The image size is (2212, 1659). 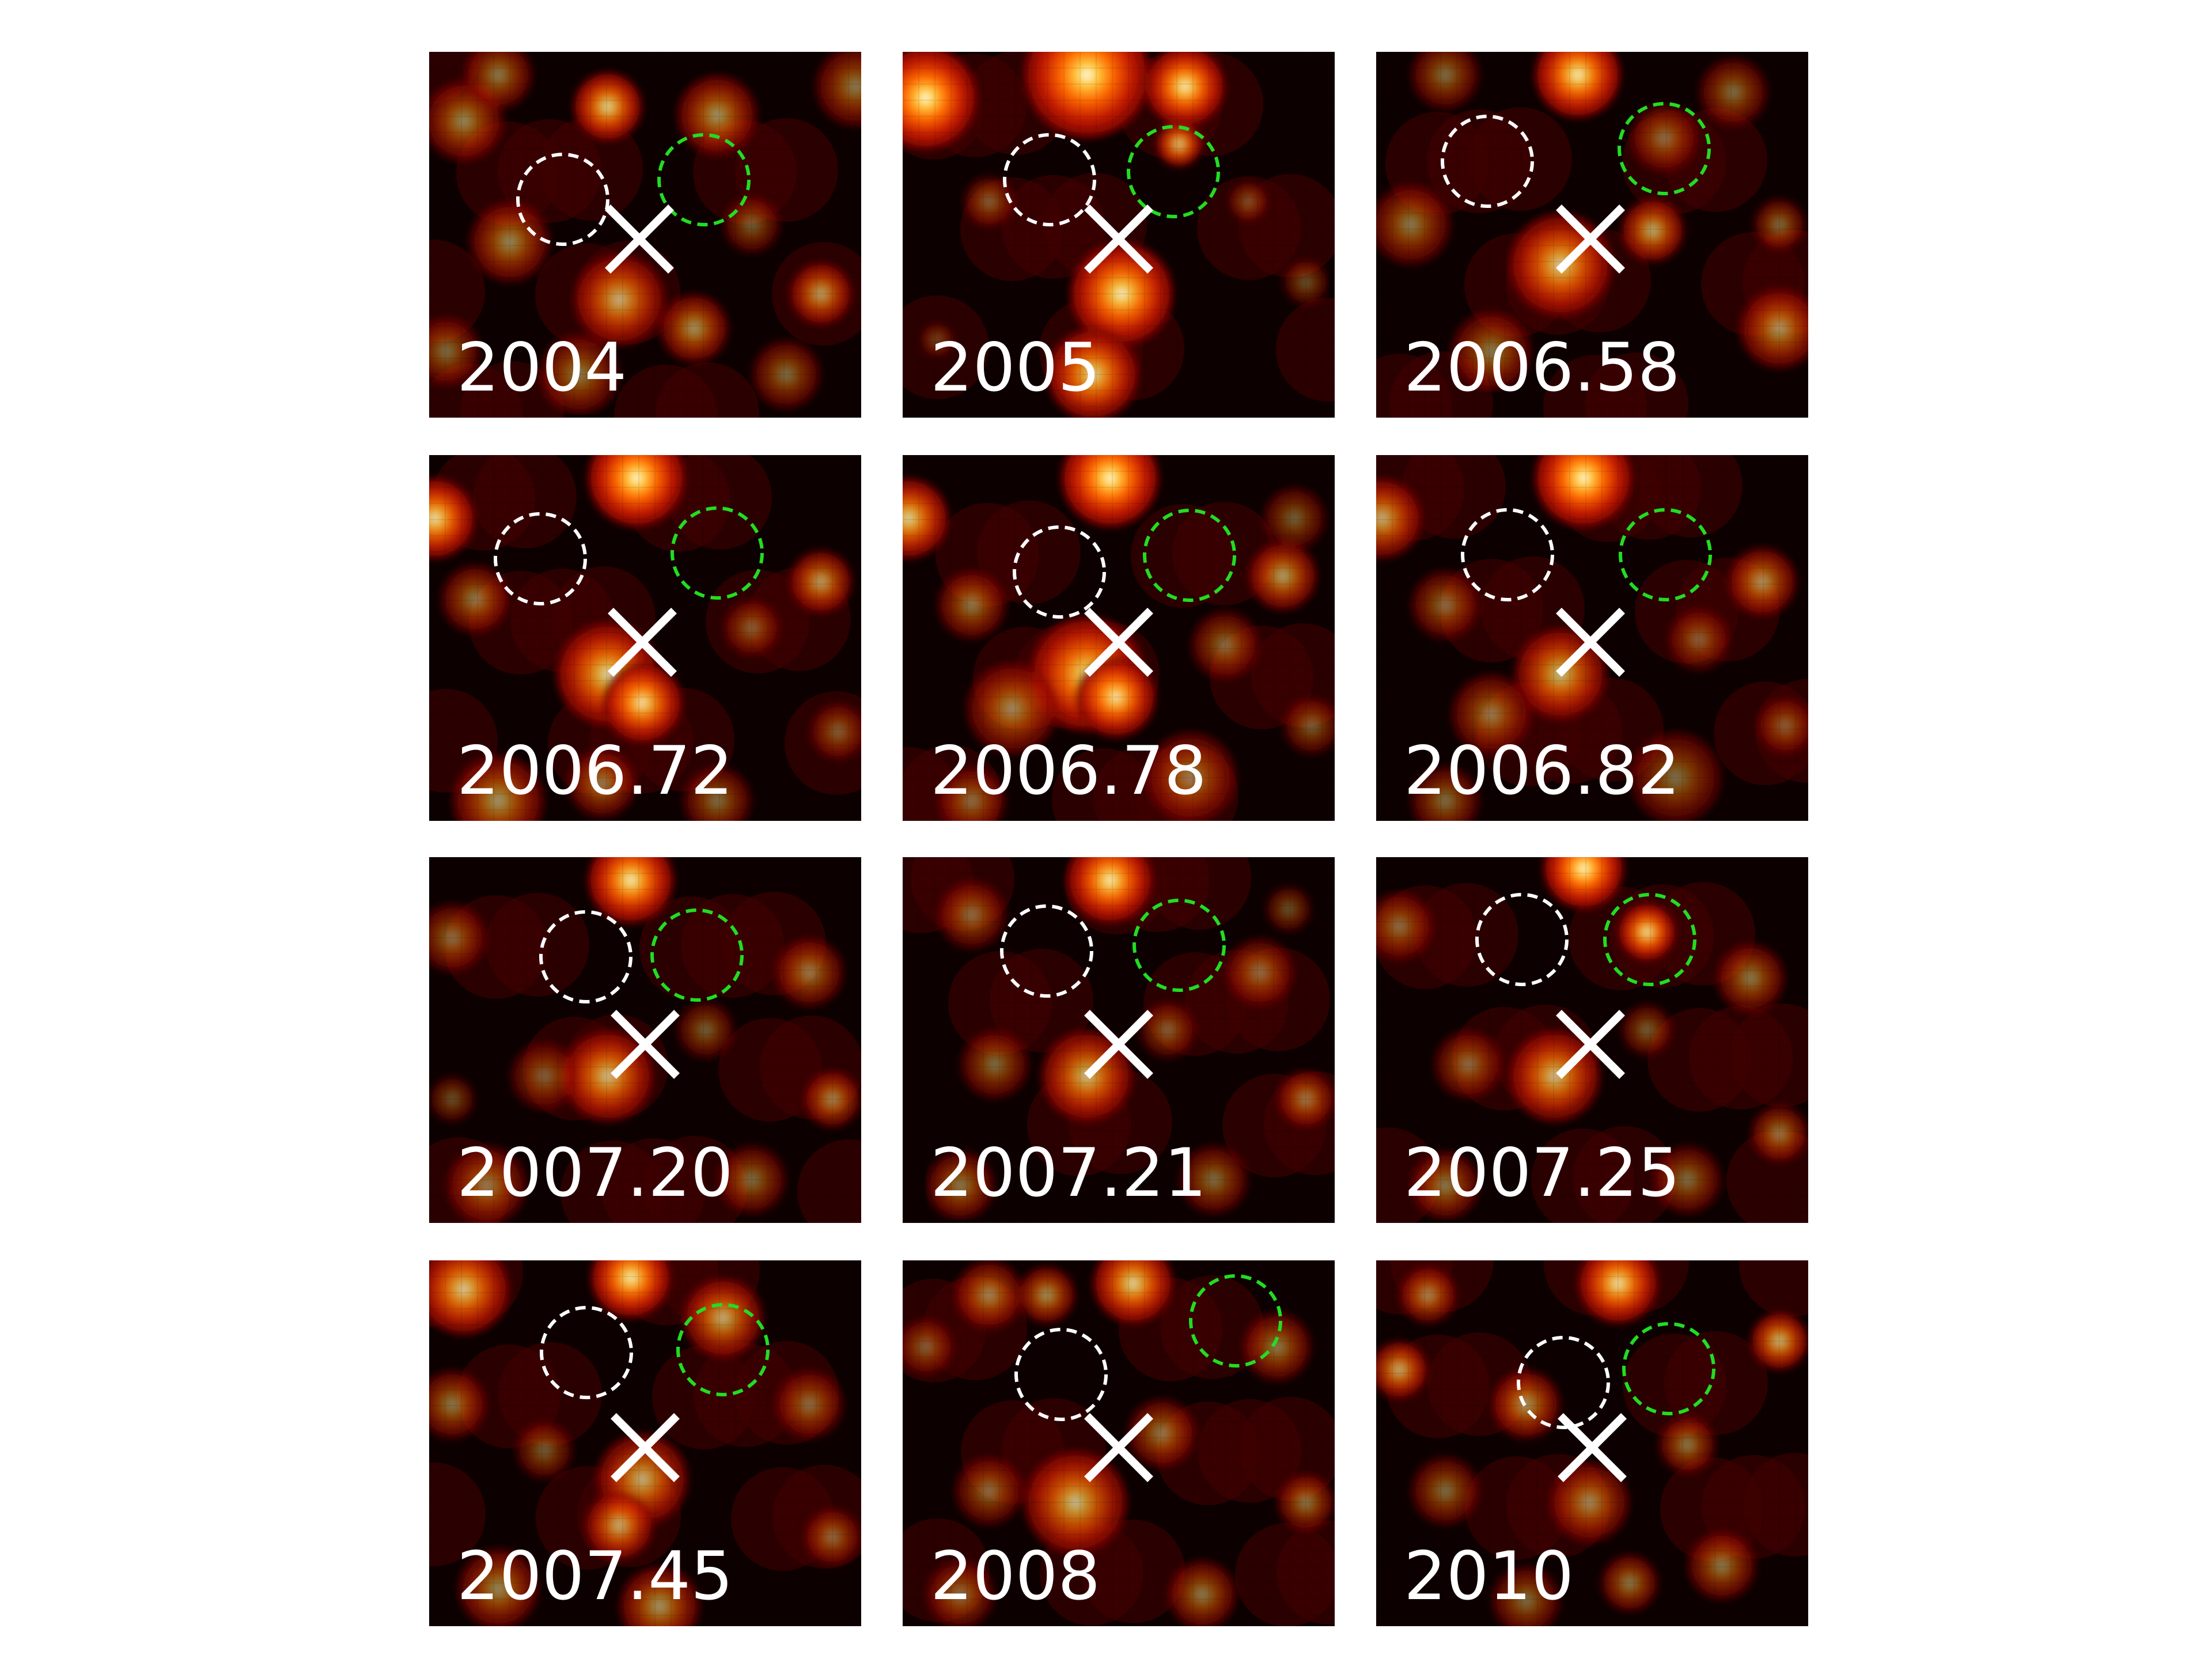 I want to click on image-panel-2005: 2005, so click(x=1119, y=235).